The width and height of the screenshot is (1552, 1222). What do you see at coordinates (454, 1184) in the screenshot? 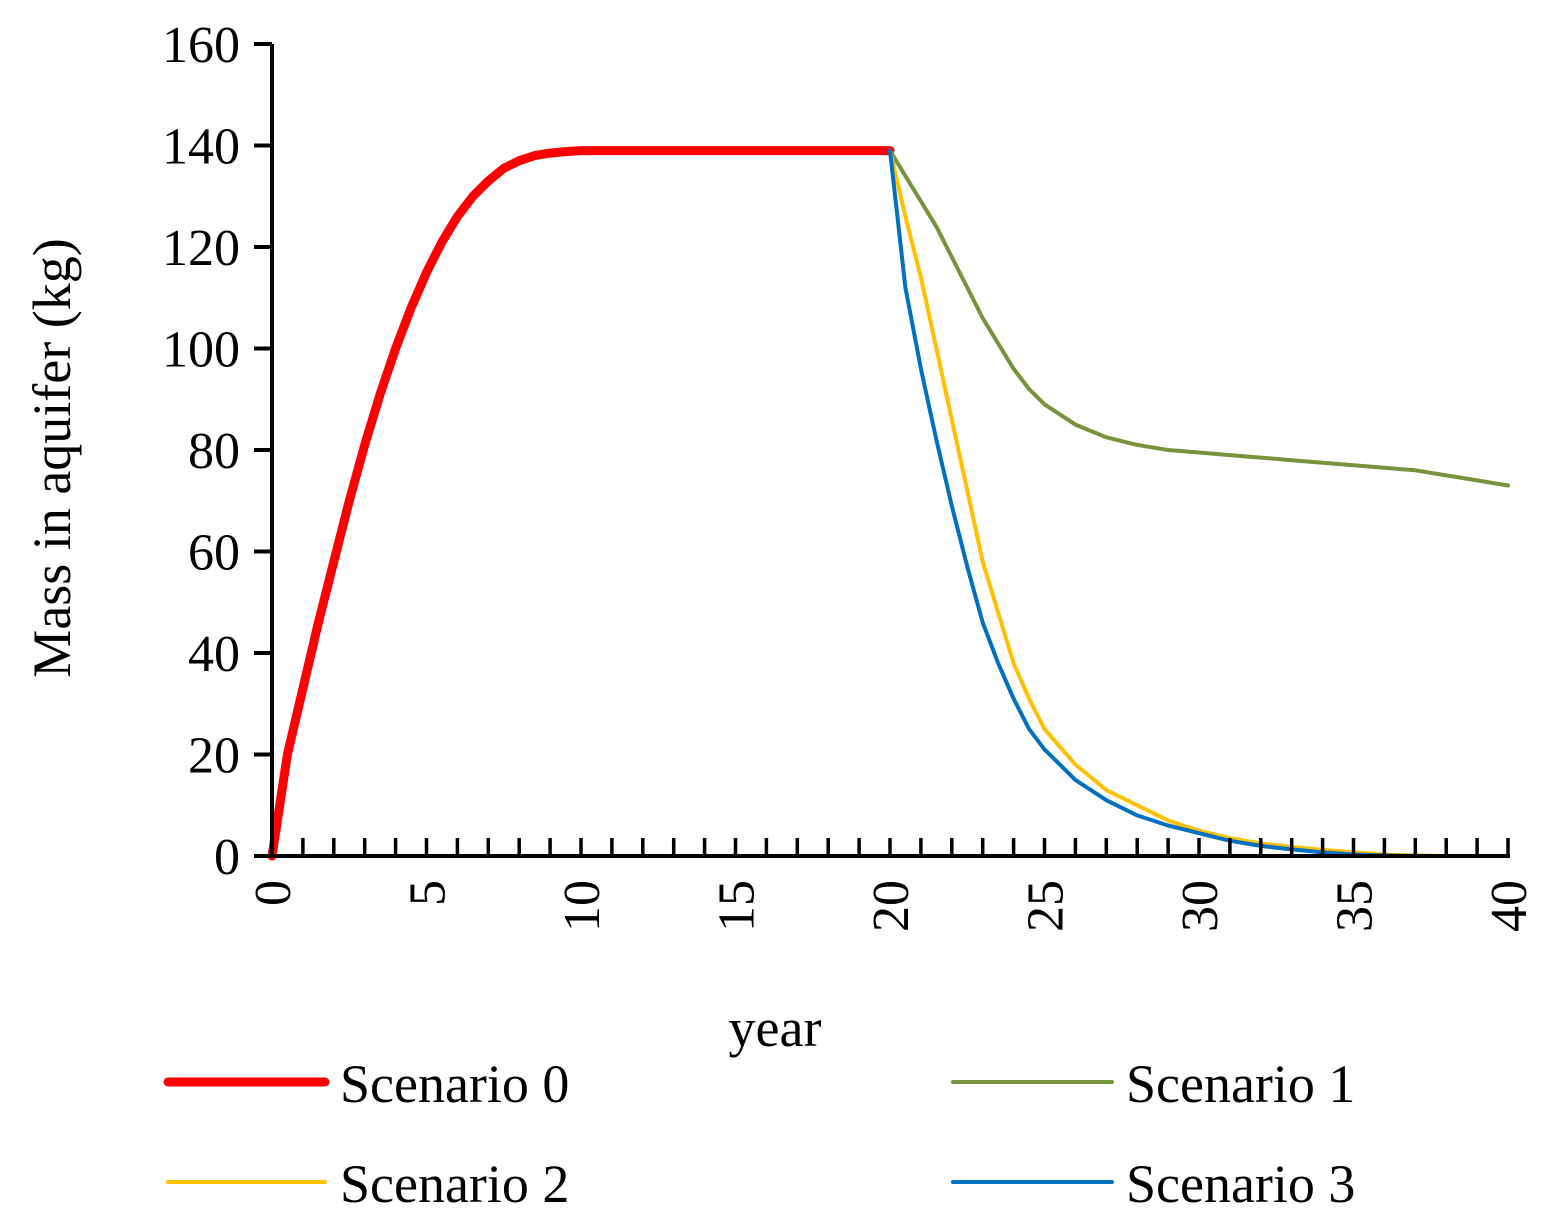
I see `legend-label-2: Scenario 2` at bounding box center [454, 1184].